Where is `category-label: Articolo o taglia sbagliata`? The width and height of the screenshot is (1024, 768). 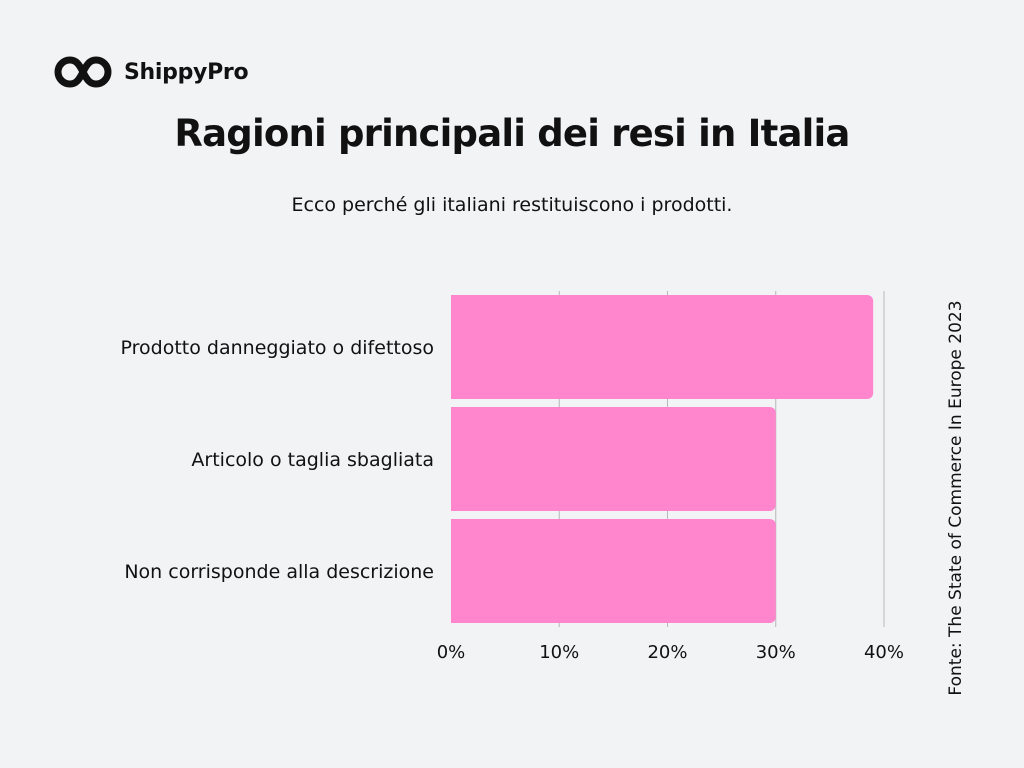 category-label: Articolo o taglia sbagliata is located at coordinates (312, 460).